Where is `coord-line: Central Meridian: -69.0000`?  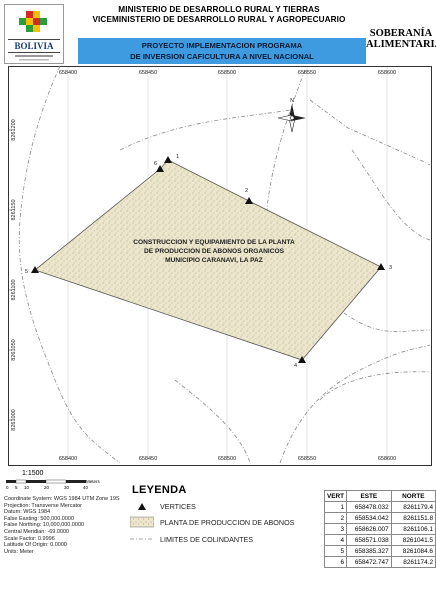 coord-line: Central Meridian: -69.0000 is located at coordinates (37, 531).